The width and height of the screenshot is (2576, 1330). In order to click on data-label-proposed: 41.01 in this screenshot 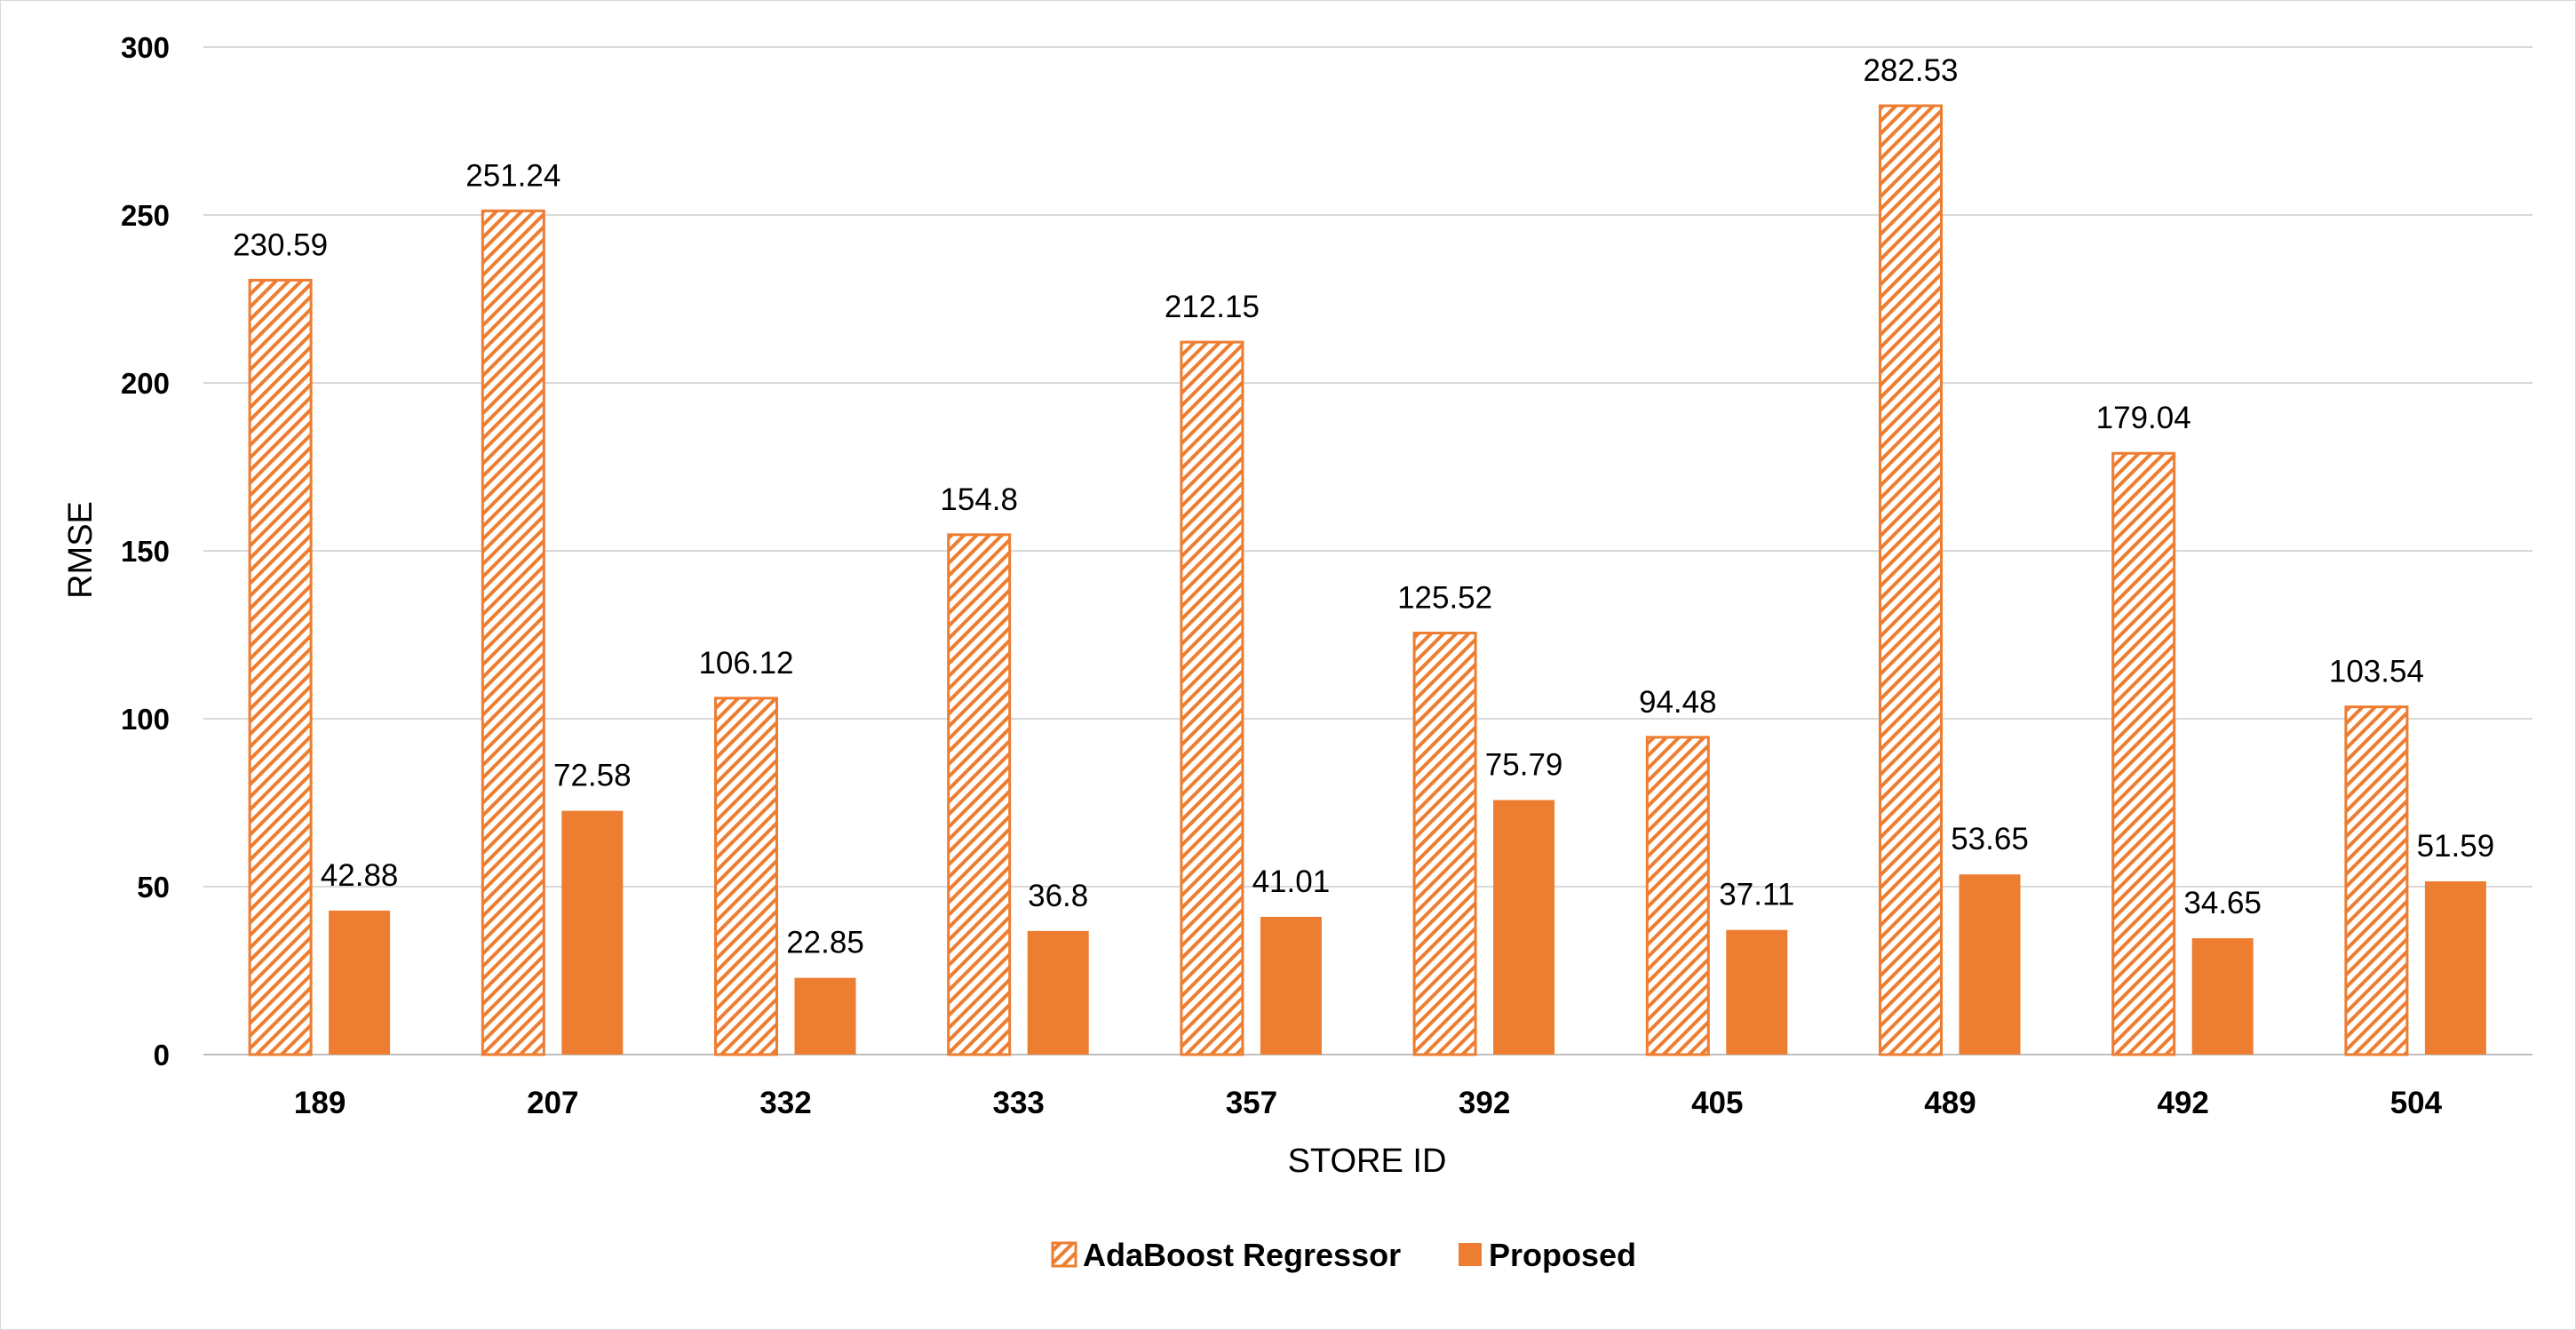, I will do `click(1291, 882)`.